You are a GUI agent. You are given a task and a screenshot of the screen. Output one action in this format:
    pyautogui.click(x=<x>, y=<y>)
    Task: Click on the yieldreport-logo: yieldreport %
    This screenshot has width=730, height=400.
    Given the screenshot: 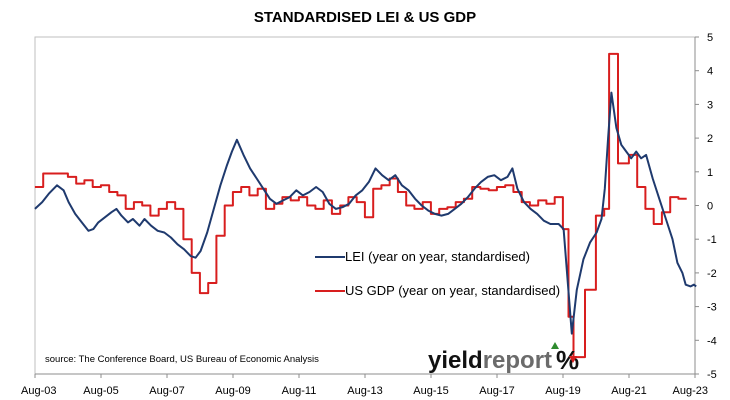 What is the action you would take?
    pyautogui.click(x=503, y=358)
    